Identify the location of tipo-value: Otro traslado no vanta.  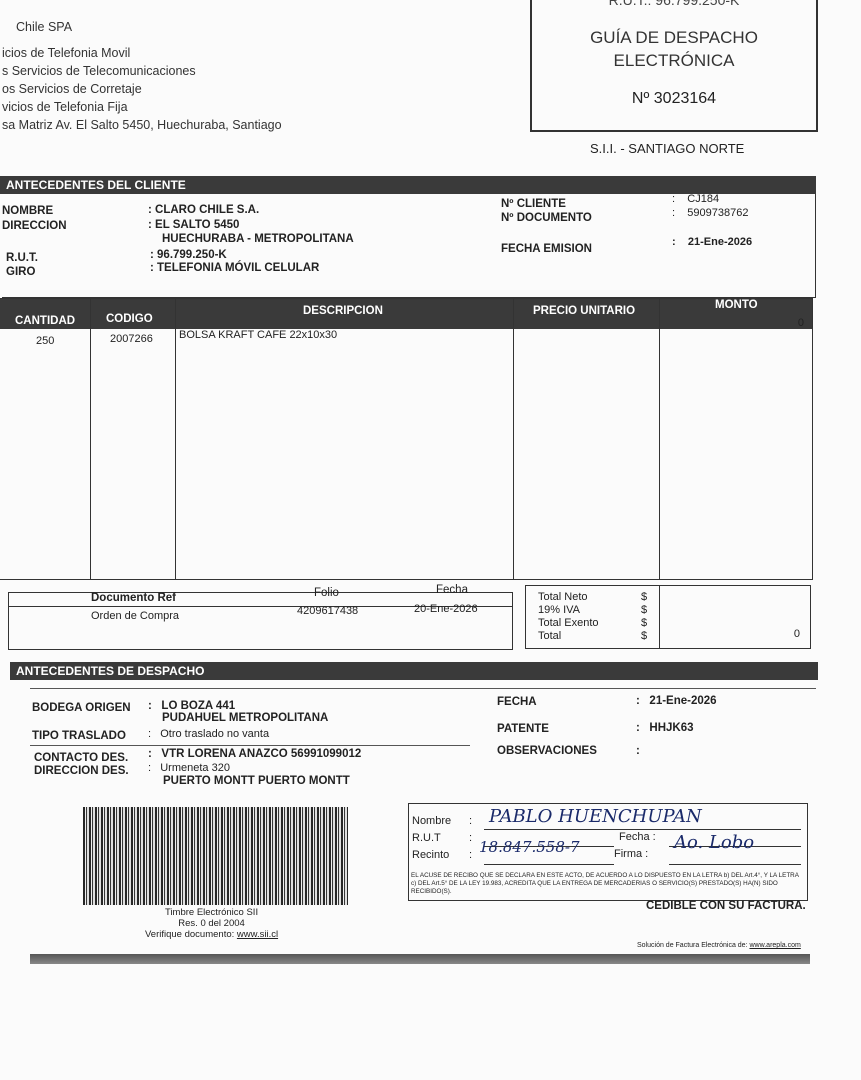
(215, 734).